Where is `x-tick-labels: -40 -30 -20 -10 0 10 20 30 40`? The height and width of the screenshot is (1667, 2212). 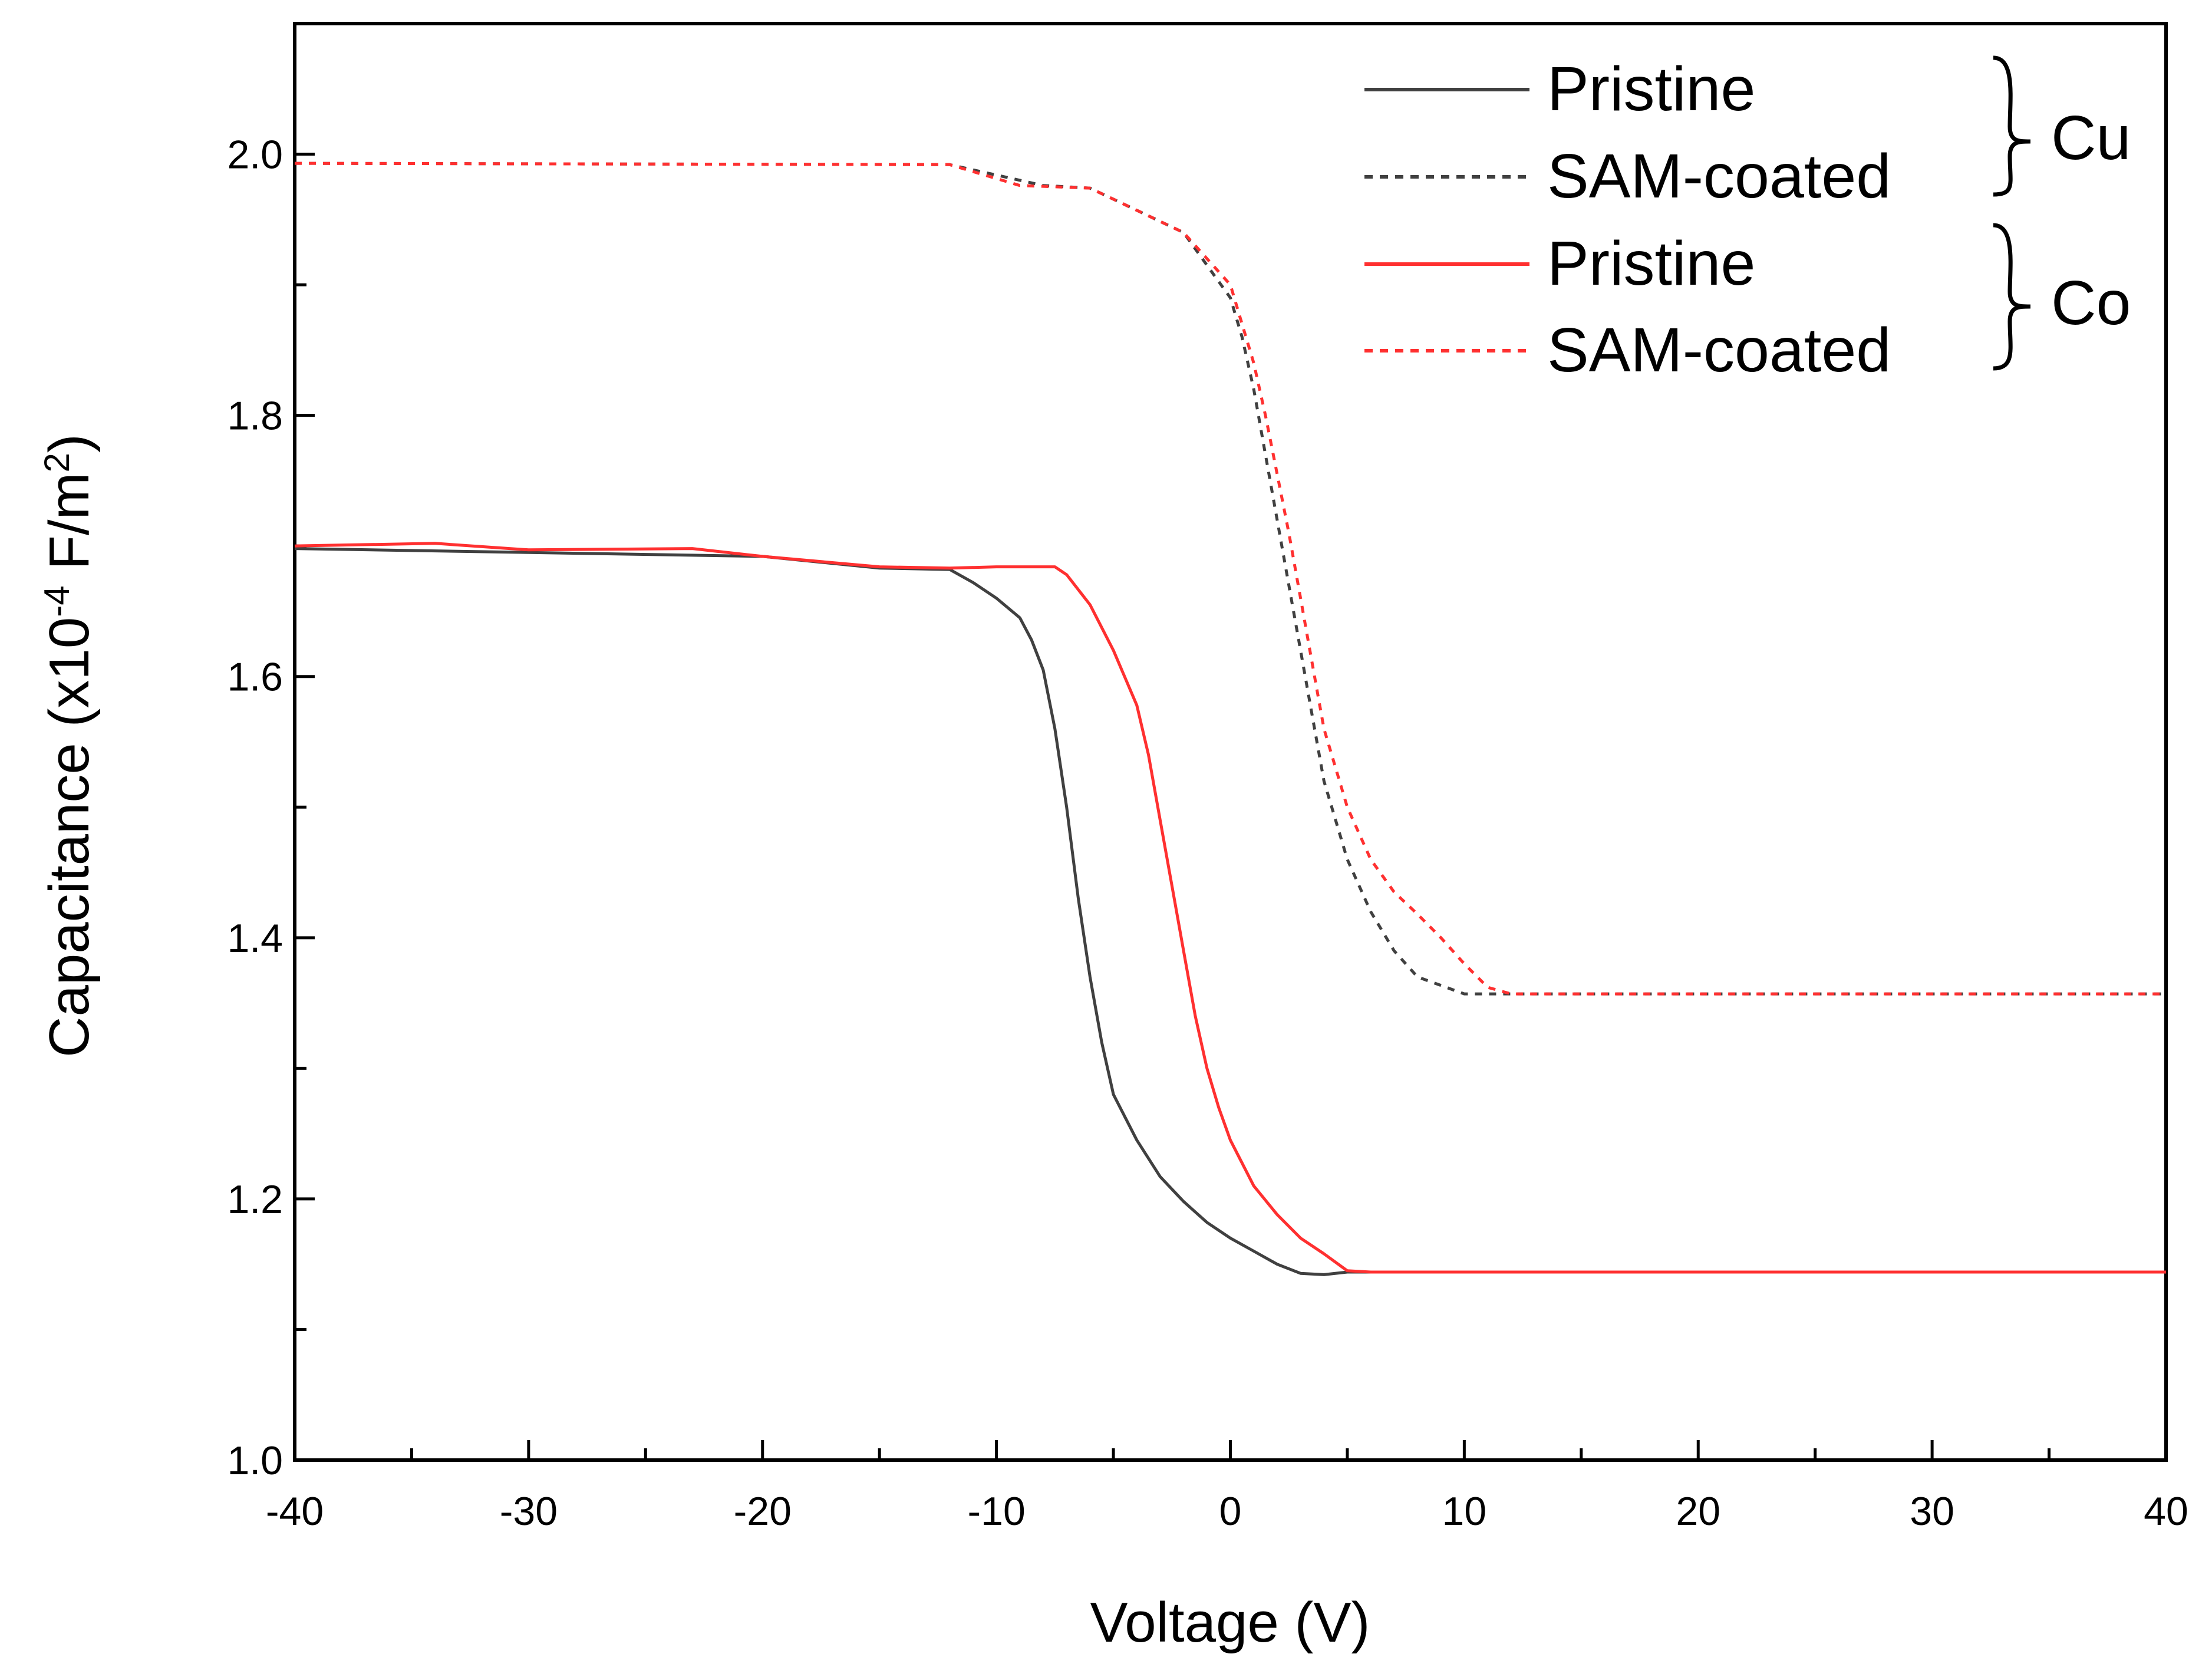
x-tick-labels: -40 -30 -20 -10 0 10 20 30 40 is located at coordinates (1227, 1511).